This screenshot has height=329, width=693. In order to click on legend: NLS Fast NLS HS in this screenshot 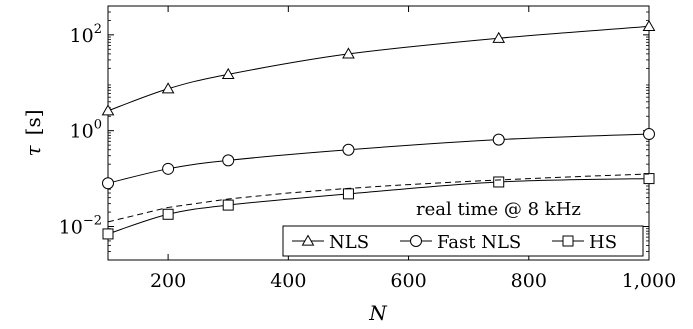, I will do `click(463, 241)`.